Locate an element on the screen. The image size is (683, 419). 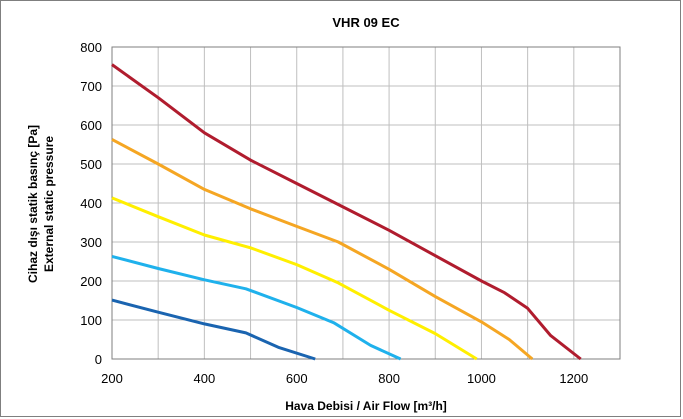
y-tick-label-400: 400 is located at coordinates (91, 203).